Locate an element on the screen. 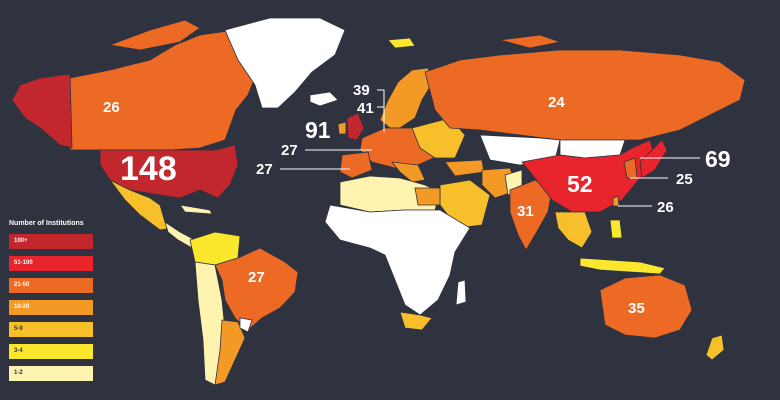 The height and width of the screenshot is (400, 780). italy-balkans-region is located at coordinates (408, 172).